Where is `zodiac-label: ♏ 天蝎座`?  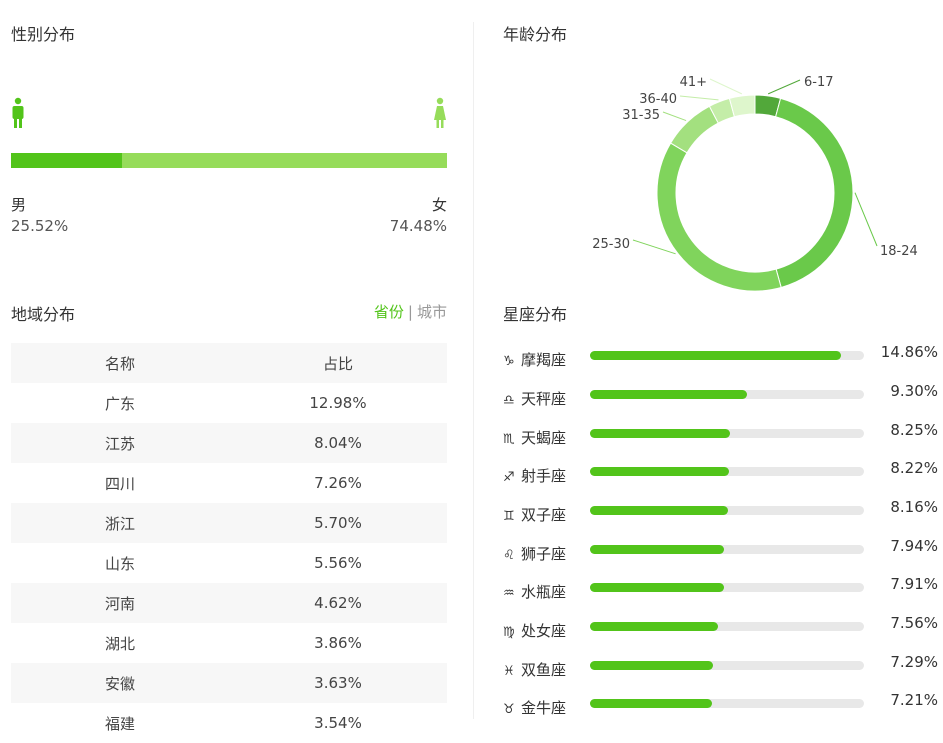 zodiac-label: ♏ 天蝎座 is located at coordinates (534, 437).